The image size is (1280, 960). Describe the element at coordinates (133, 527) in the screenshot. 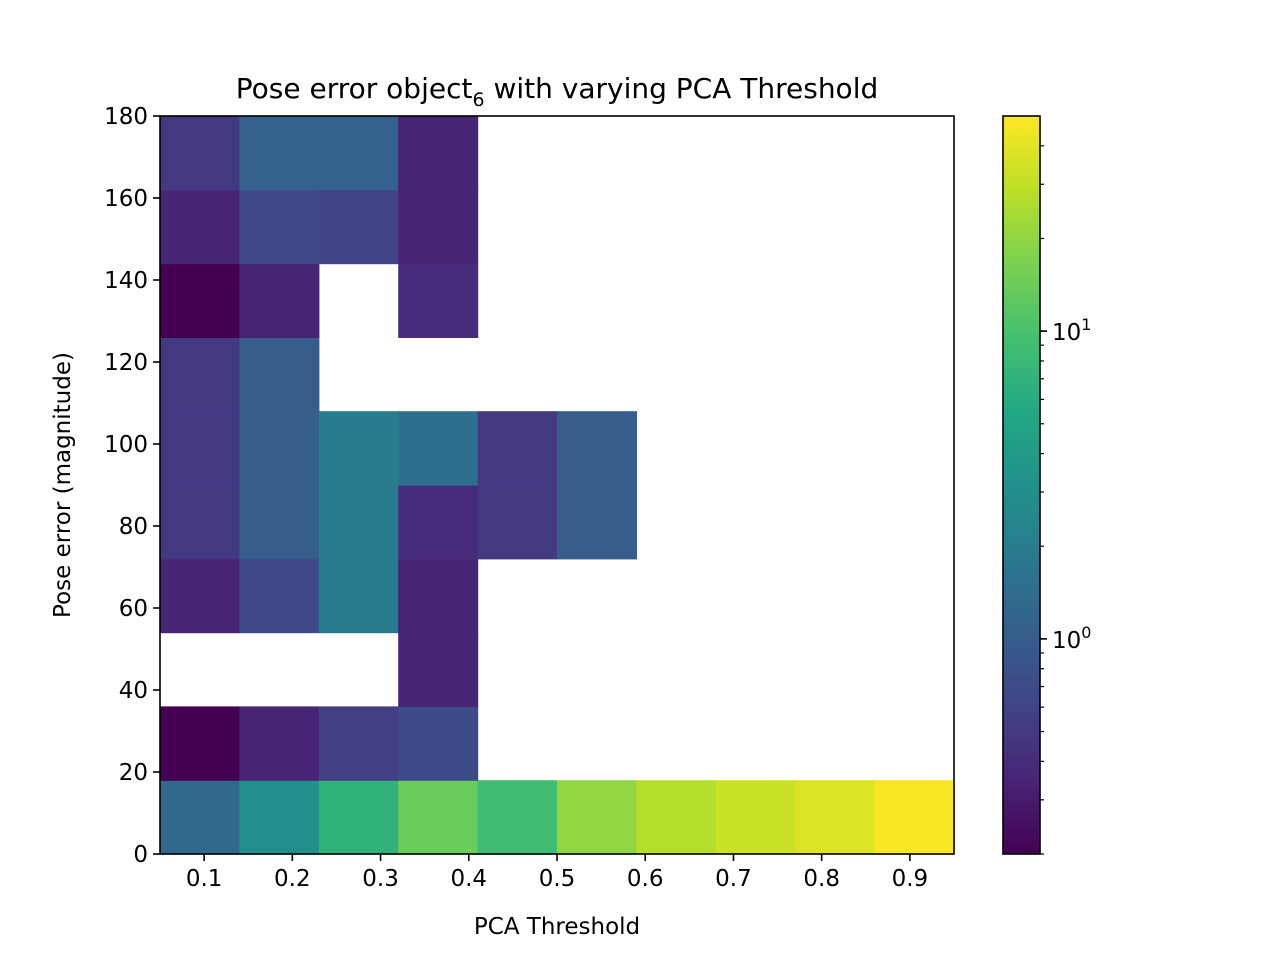

I see `y-tick-label: 80` at that location.